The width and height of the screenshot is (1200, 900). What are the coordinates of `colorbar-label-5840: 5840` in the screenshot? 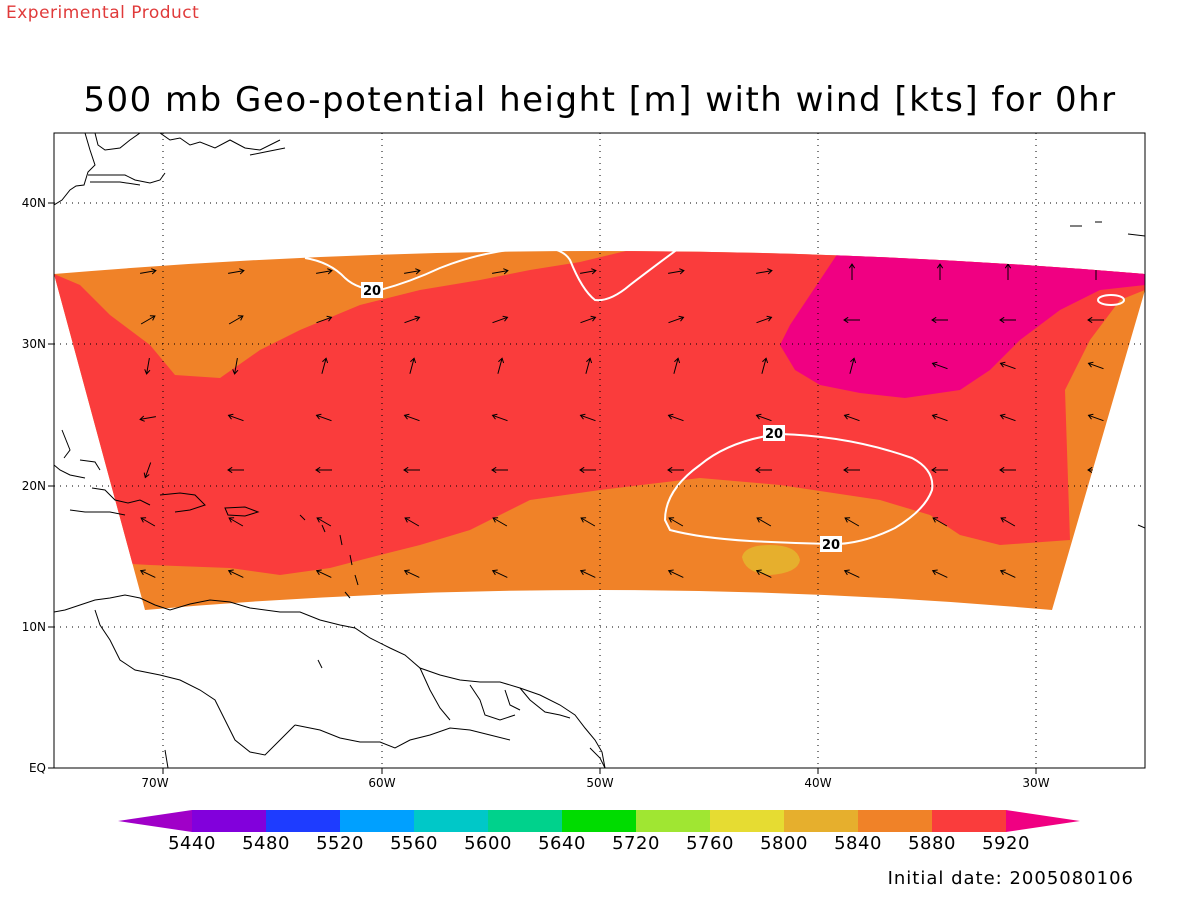 It's located at (858, 843).